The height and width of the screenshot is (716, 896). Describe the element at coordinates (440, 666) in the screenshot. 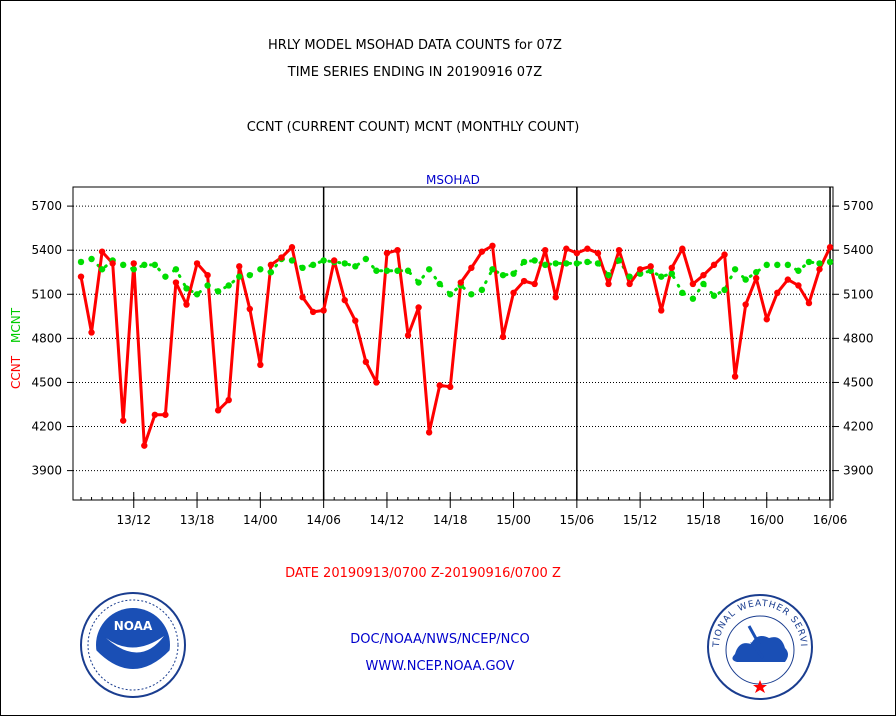

I see `credit-url: WWW.NCEP.NOAA.GOV` at that location.